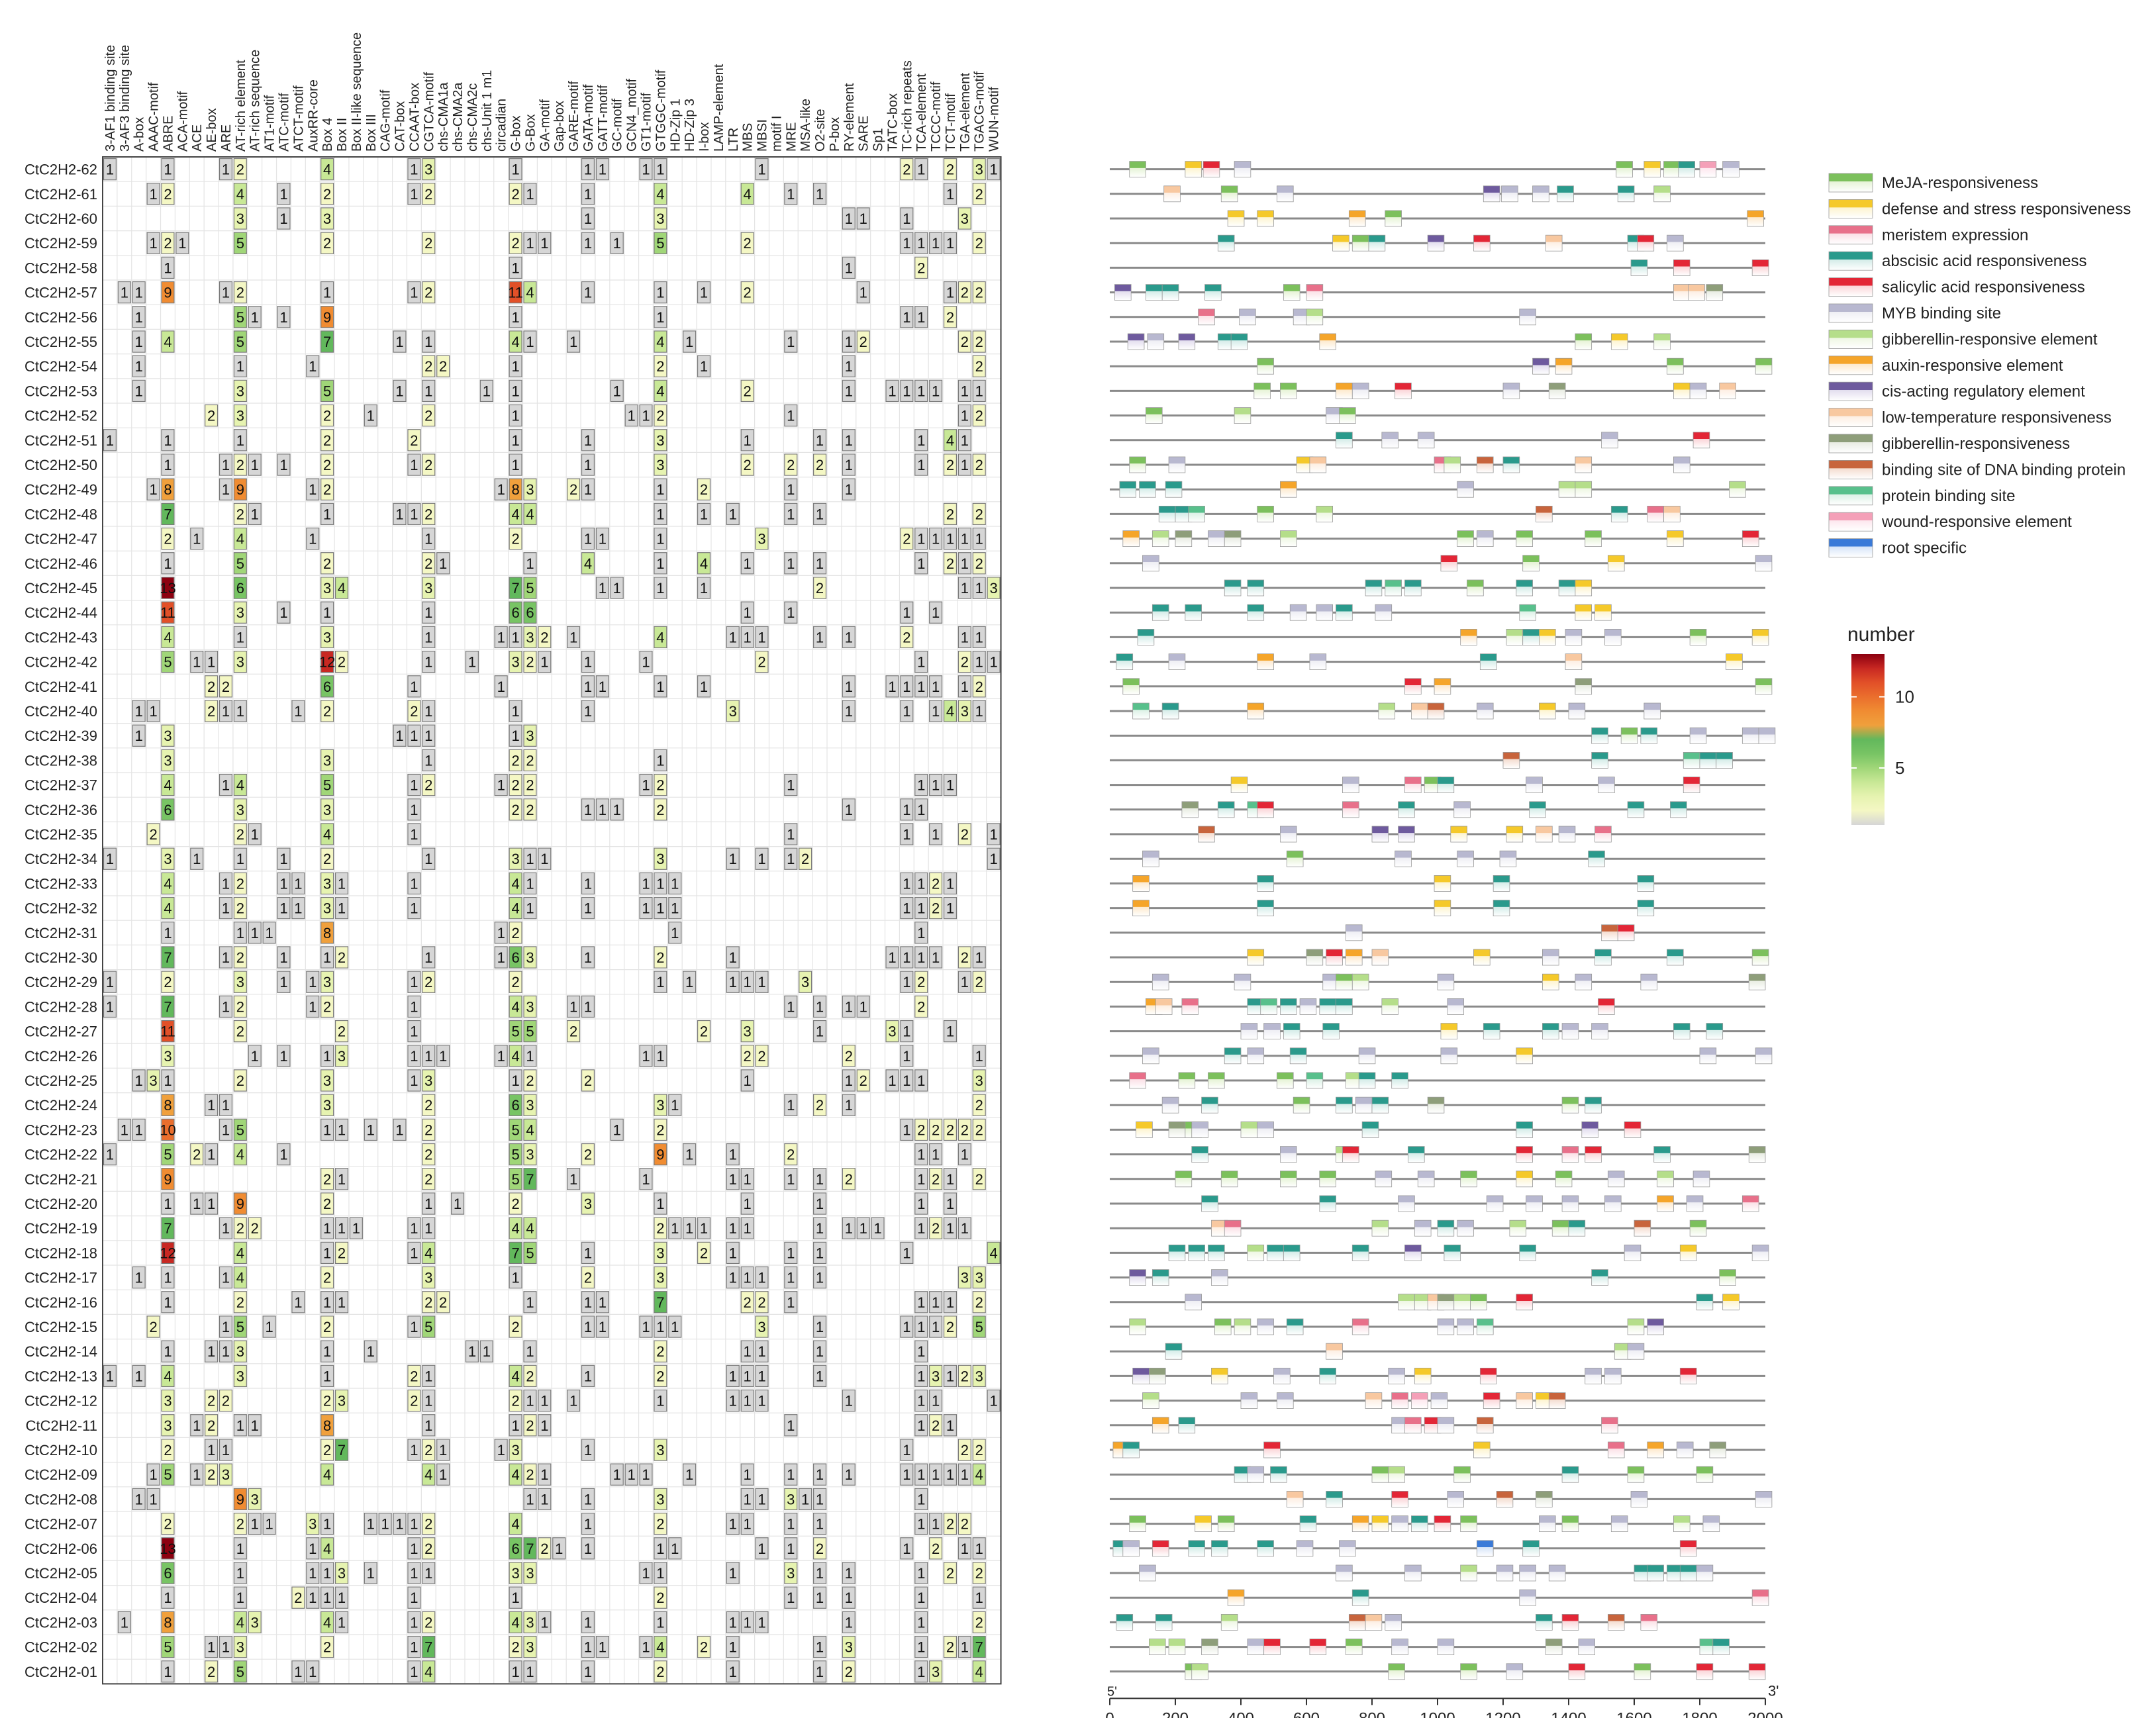 This screenshot has width=2156, height=1718. Describe the element at coordinates (1949, 443) in the screenshot. I see `legend-entry: gibberellin-responsiveness` at that location.